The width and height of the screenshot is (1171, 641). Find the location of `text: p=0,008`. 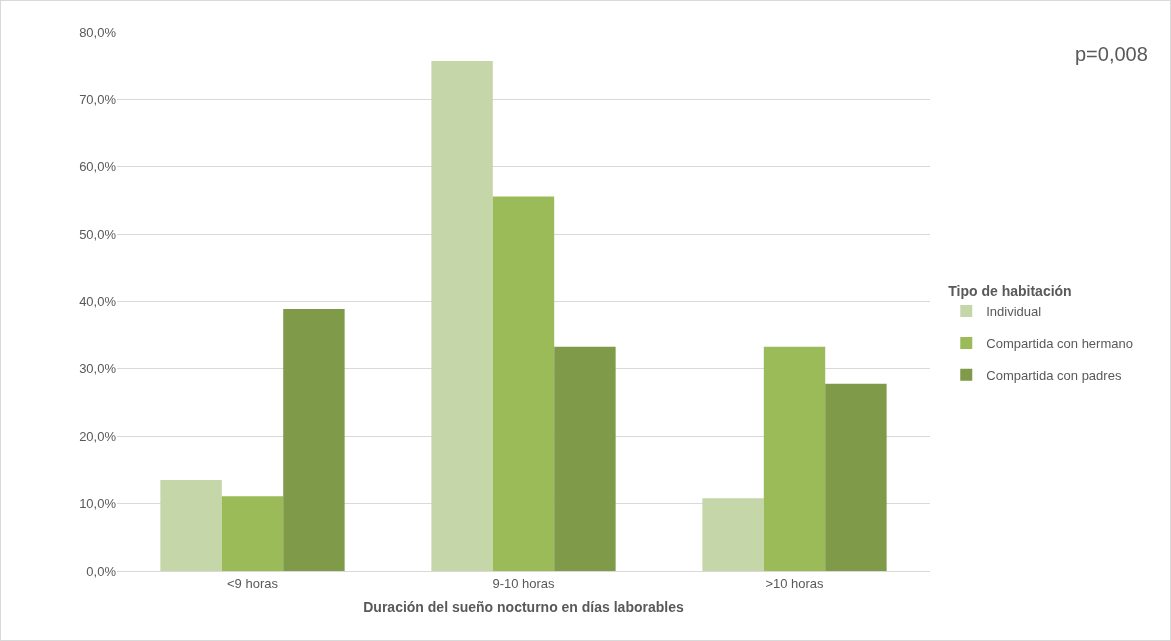

text: p=0,008 is located at coordinates (1111, 54).